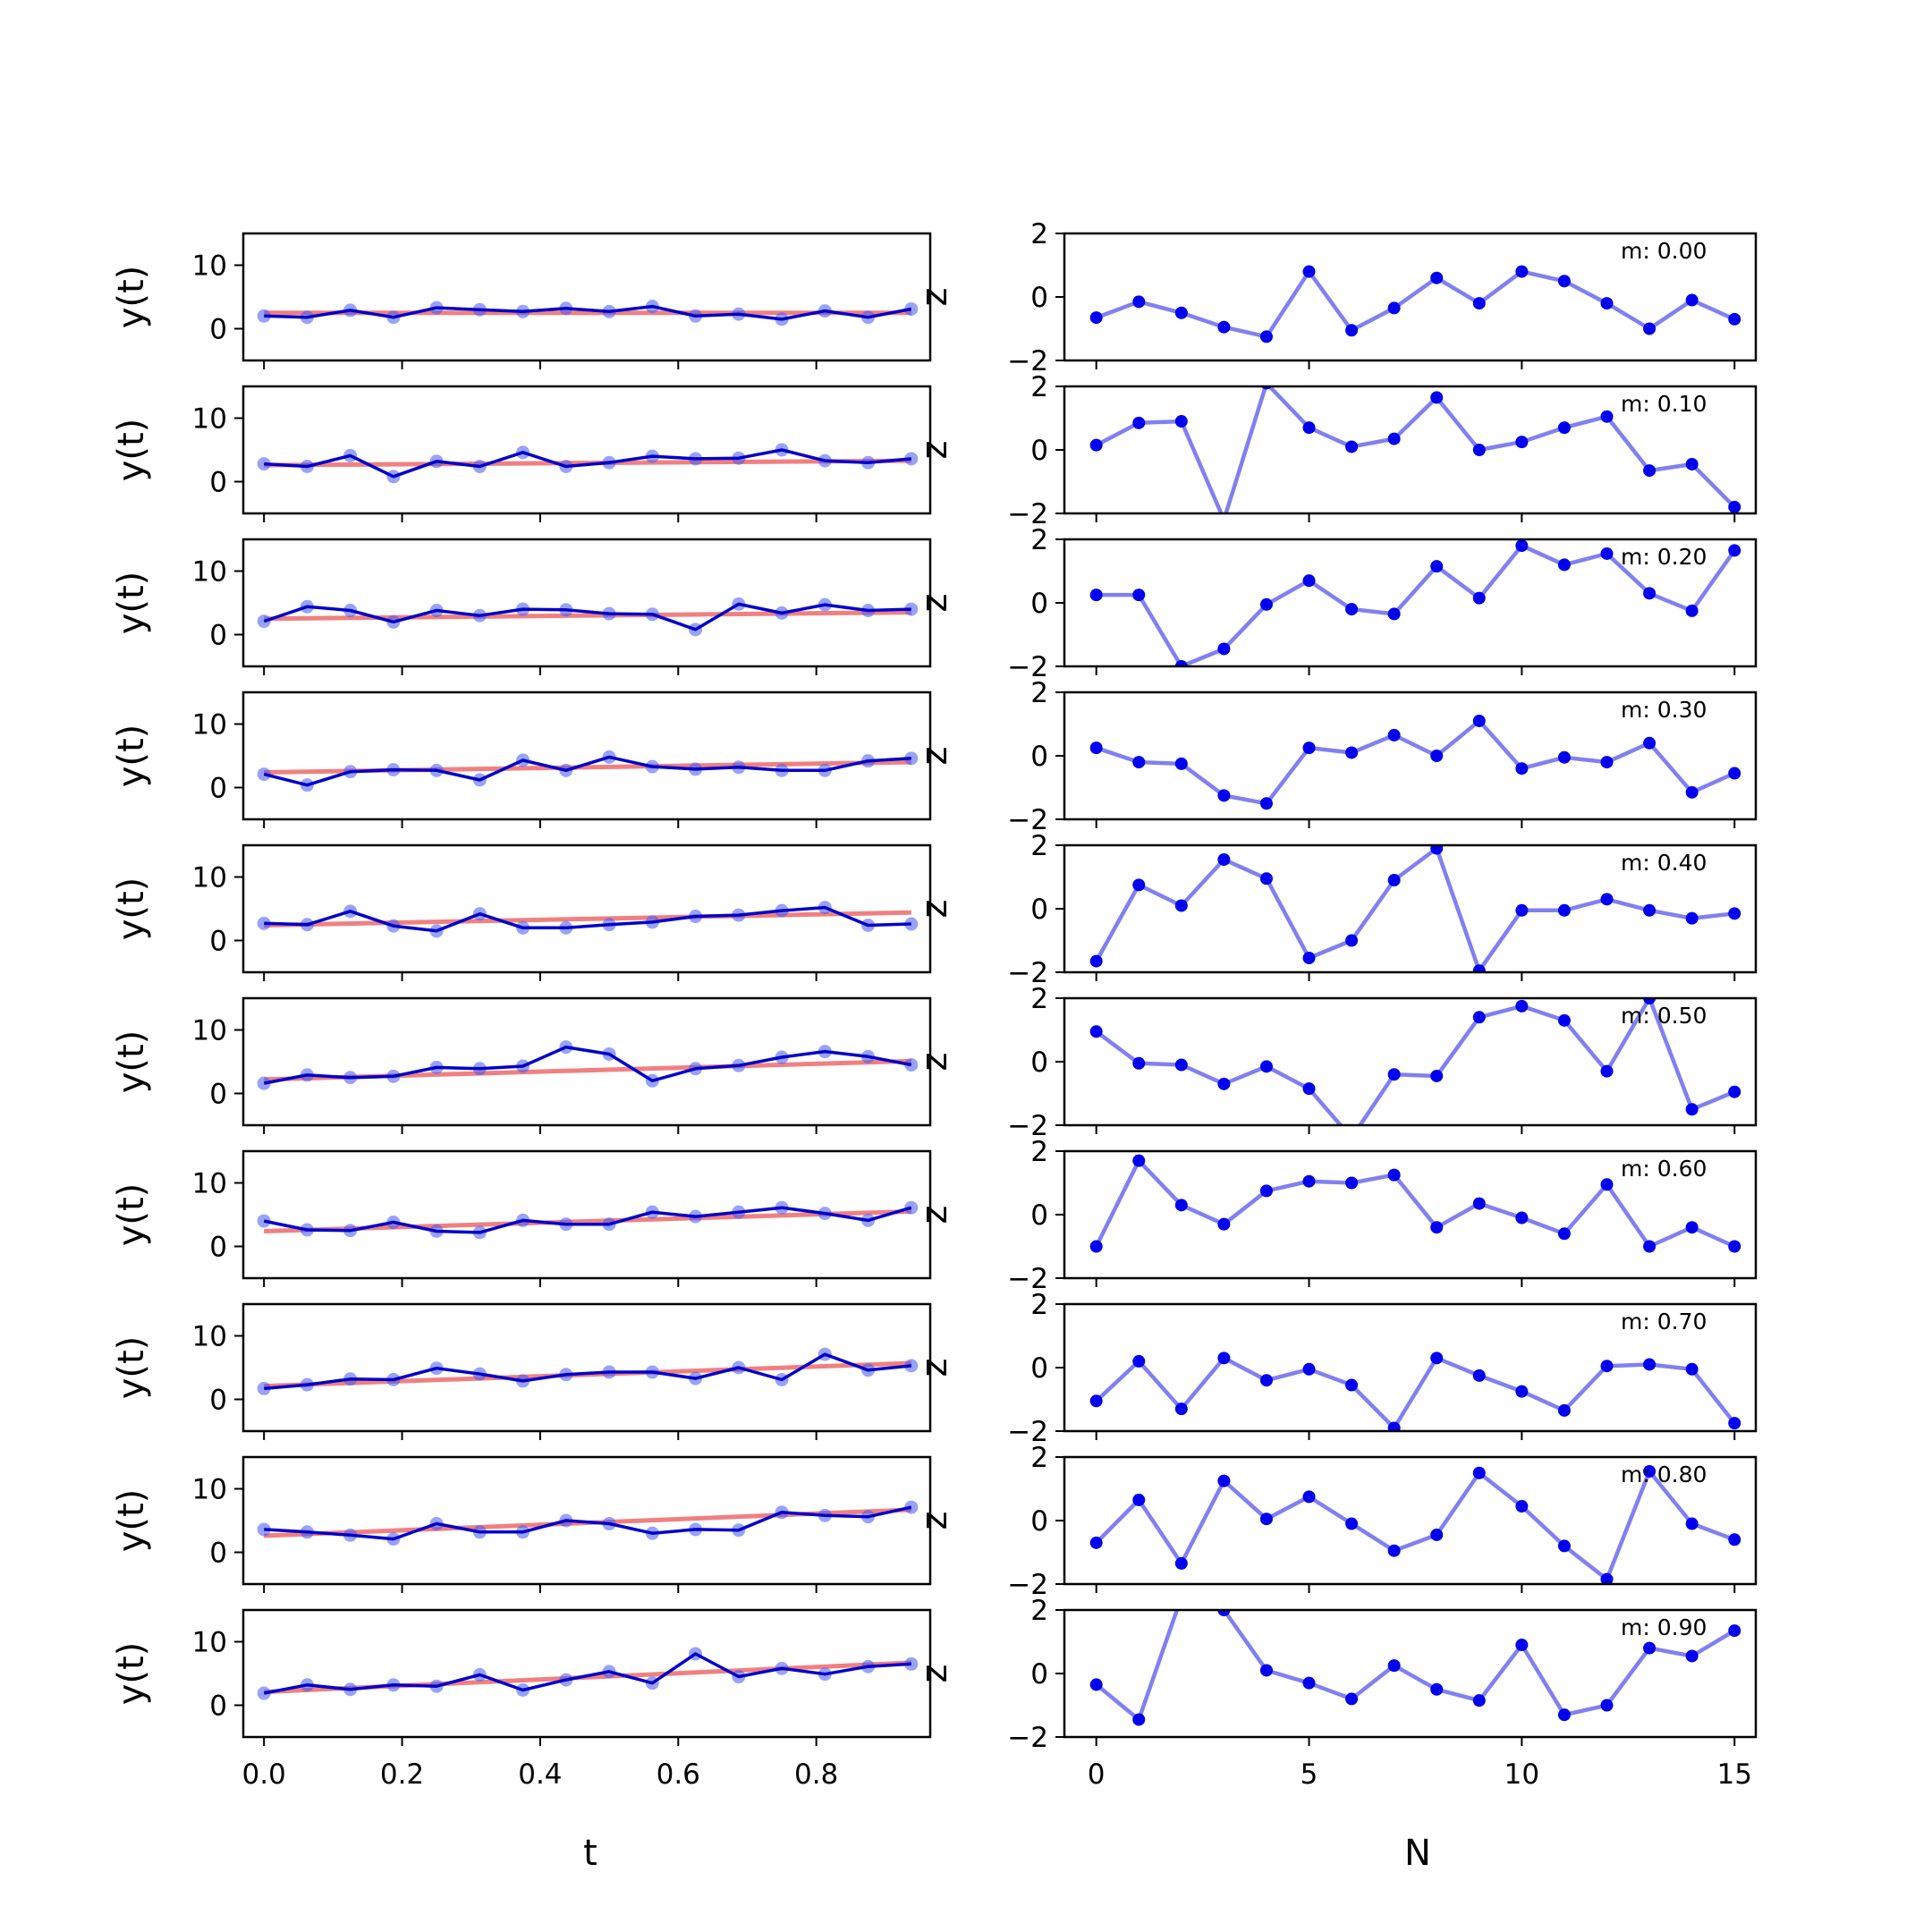  What do you see at coordinates (1336, 756) in the screenshot?
I see `right-panel-3: −2 0 2 z m: 0.30` at bounding box center [1336, 756].